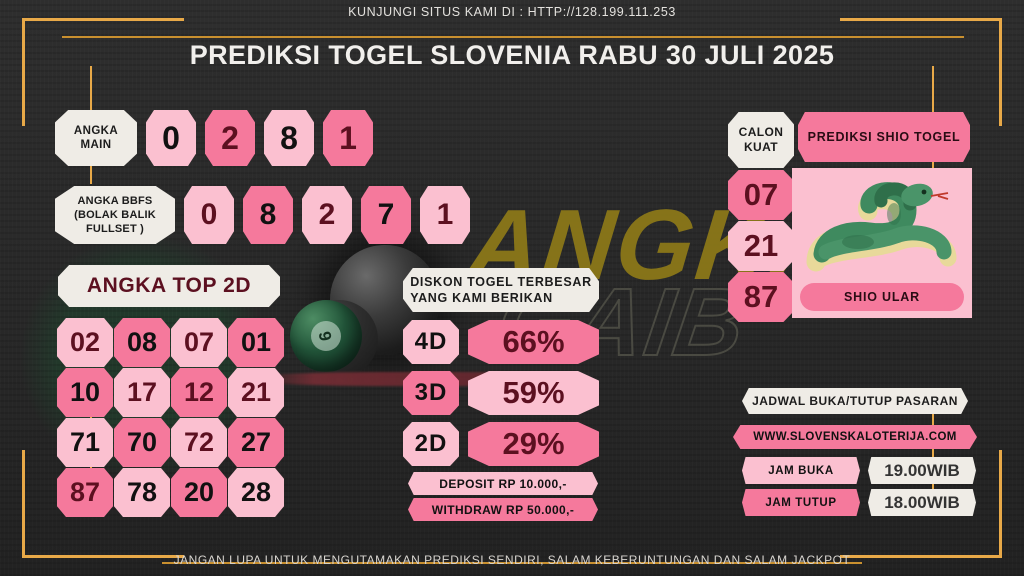 The width and height of the screenshot is (1024, 576). What do you see at coordinates (85, 492) in the screenshot?
I see `top2d-cell: 87` at bounding box center [85, 492].